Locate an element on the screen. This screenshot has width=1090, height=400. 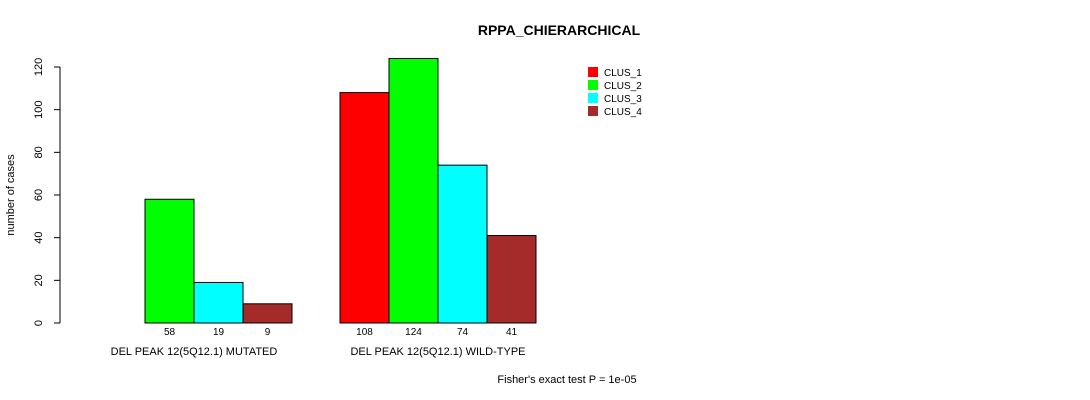
fisher-test-annotation: Fisher's exact test P = 1e-05 is located at coordinates (566, 380).